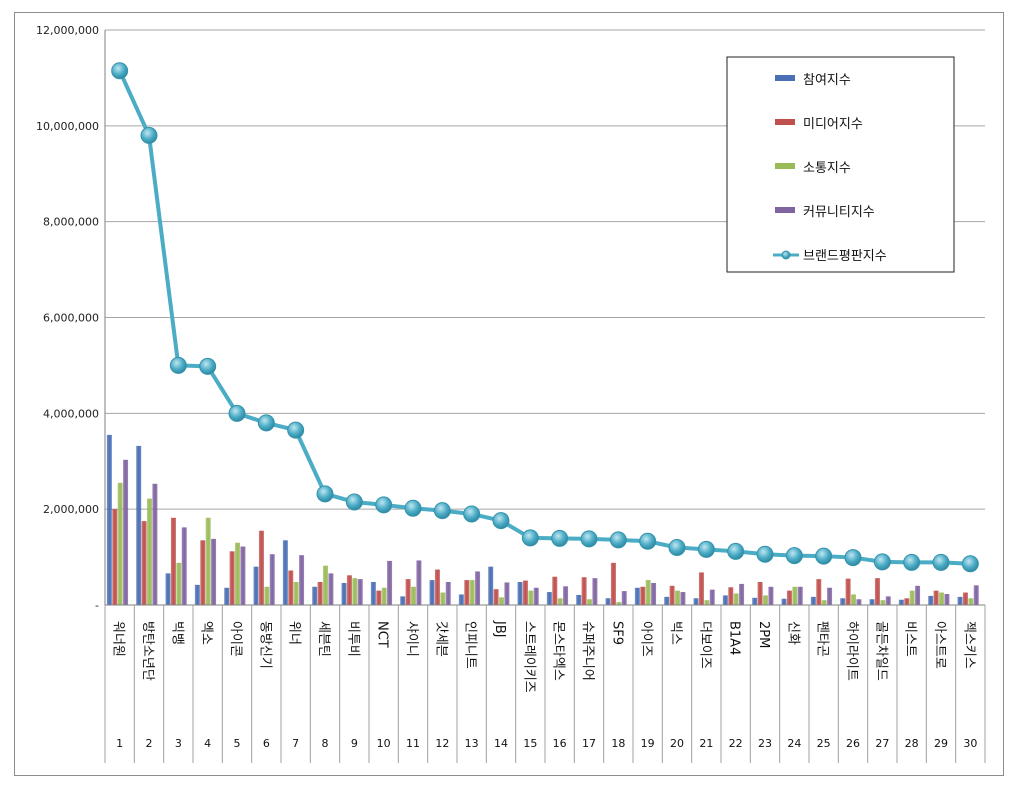 The width and height of the screenshot is (1024, 797). What do you see at coordinates (472, 743) in the screenshot?
I see `x-rank-label: 13` at bounding box center [472, 743].